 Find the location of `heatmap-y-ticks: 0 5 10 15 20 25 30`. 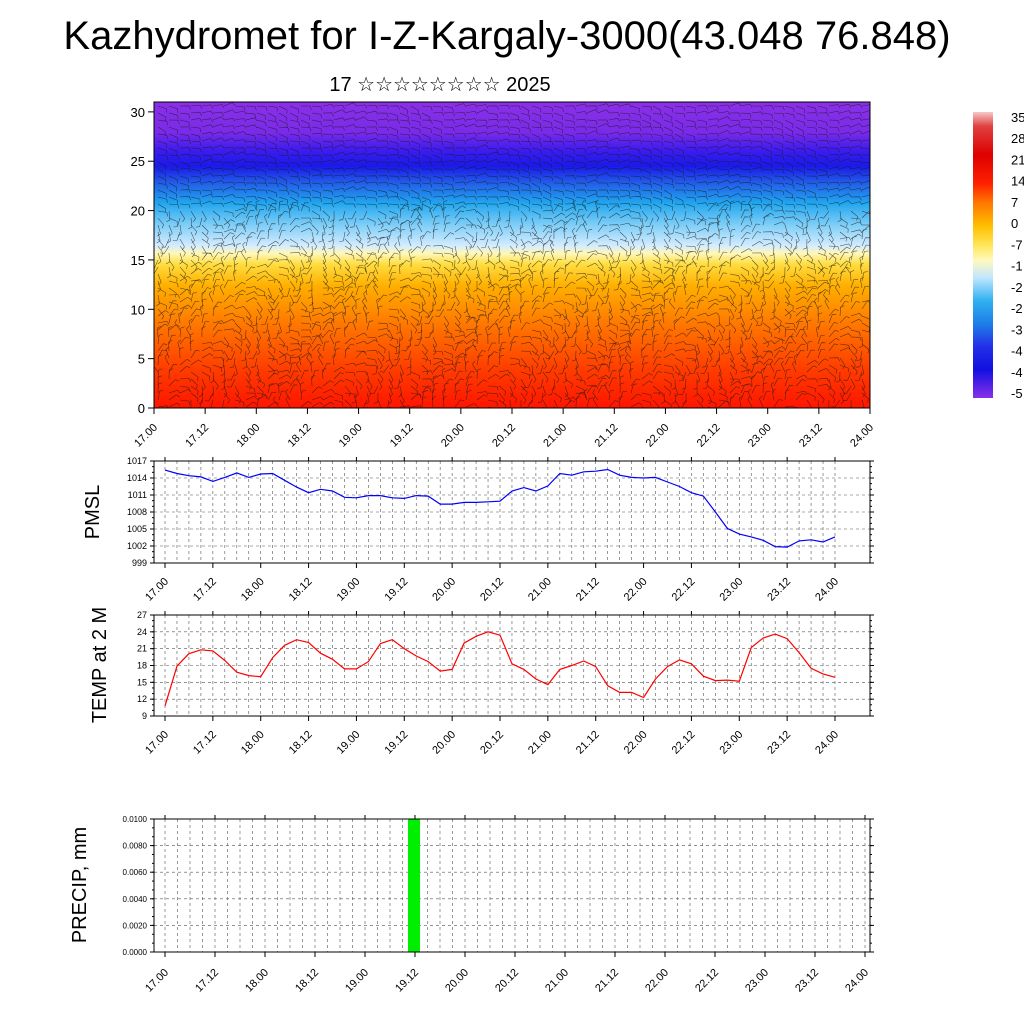

heatmap-y-ticks: 0 5 10 15 20 25 30 is located at coordinates (142, 260).